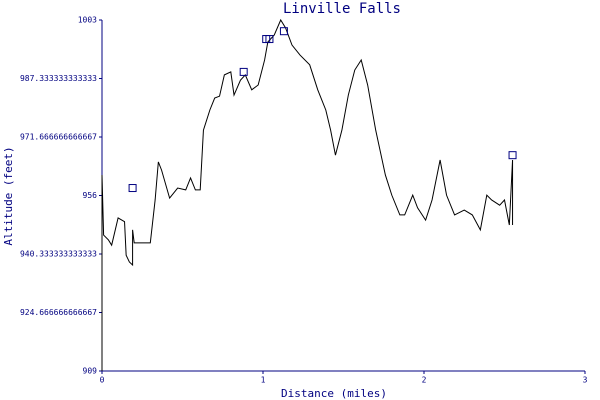  I want to click on y-tick-label: 940.333333333333, so click(58, 254).